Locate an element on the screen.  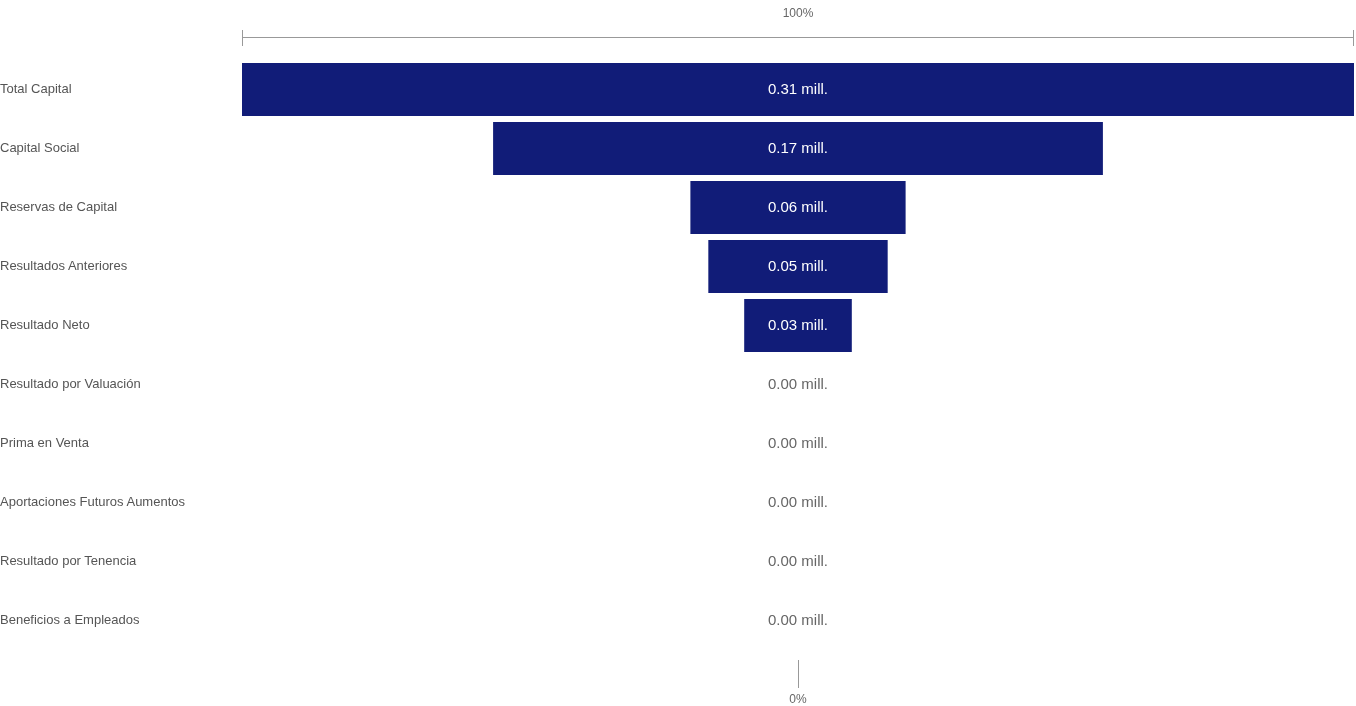
category-label: Total Capital is located at coordinates (36, 89).